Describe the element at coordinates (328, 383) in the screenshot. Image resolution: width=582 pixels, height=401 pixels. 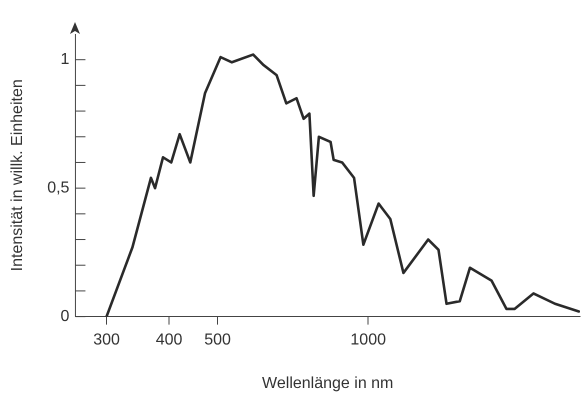
I see `x-axis-title: Wellenlänge in nm` at that location.